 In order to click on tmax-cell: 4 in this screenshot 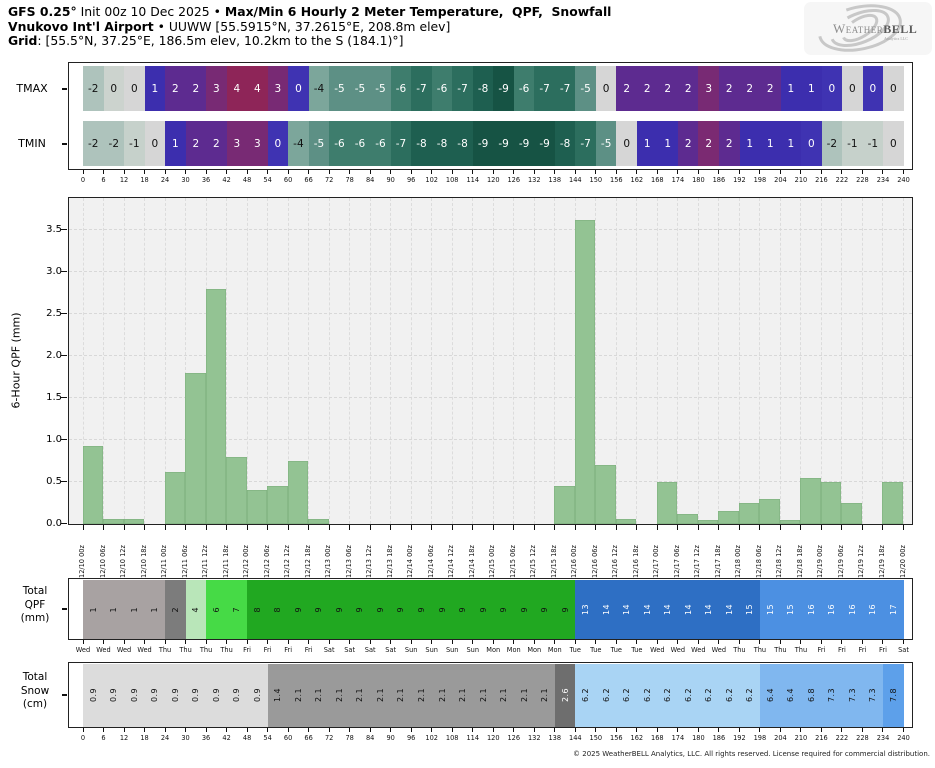, I will do `click(237, 88)`.